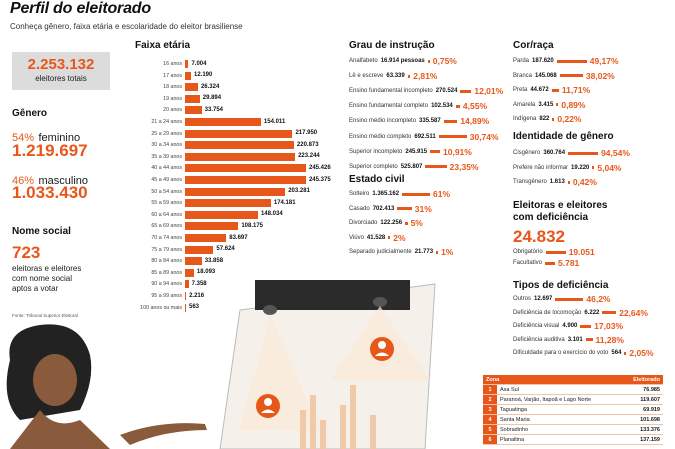 The width and height of the screenshot is (675, 449). Describe the element at coordinates (568, 340) in the screenshot. I see `tipo-deficiencia-row: Deficiência auditiva 3.101 11,28%` at that location.